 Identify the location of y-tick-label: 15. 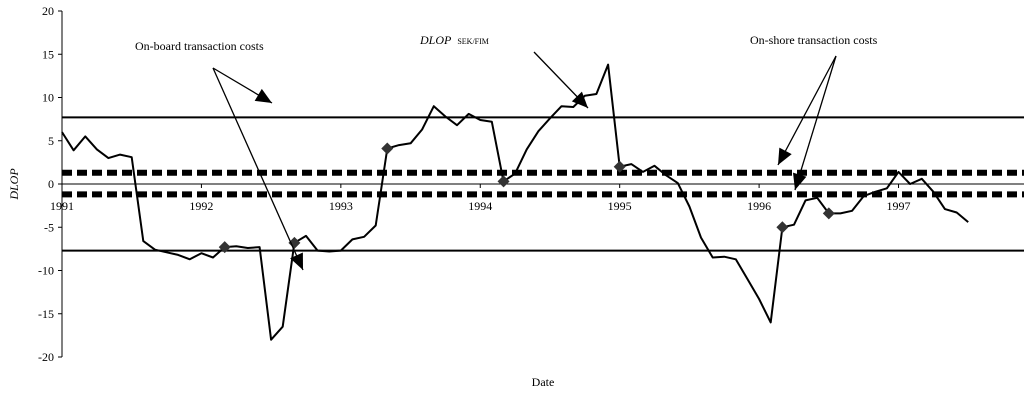
(48, 54).